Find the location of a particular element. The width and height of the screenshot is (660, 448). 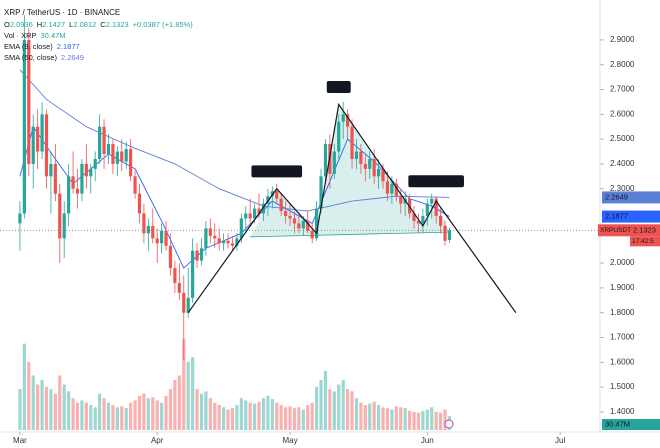

ohlc-key: O is located at coordinates (7, 24).